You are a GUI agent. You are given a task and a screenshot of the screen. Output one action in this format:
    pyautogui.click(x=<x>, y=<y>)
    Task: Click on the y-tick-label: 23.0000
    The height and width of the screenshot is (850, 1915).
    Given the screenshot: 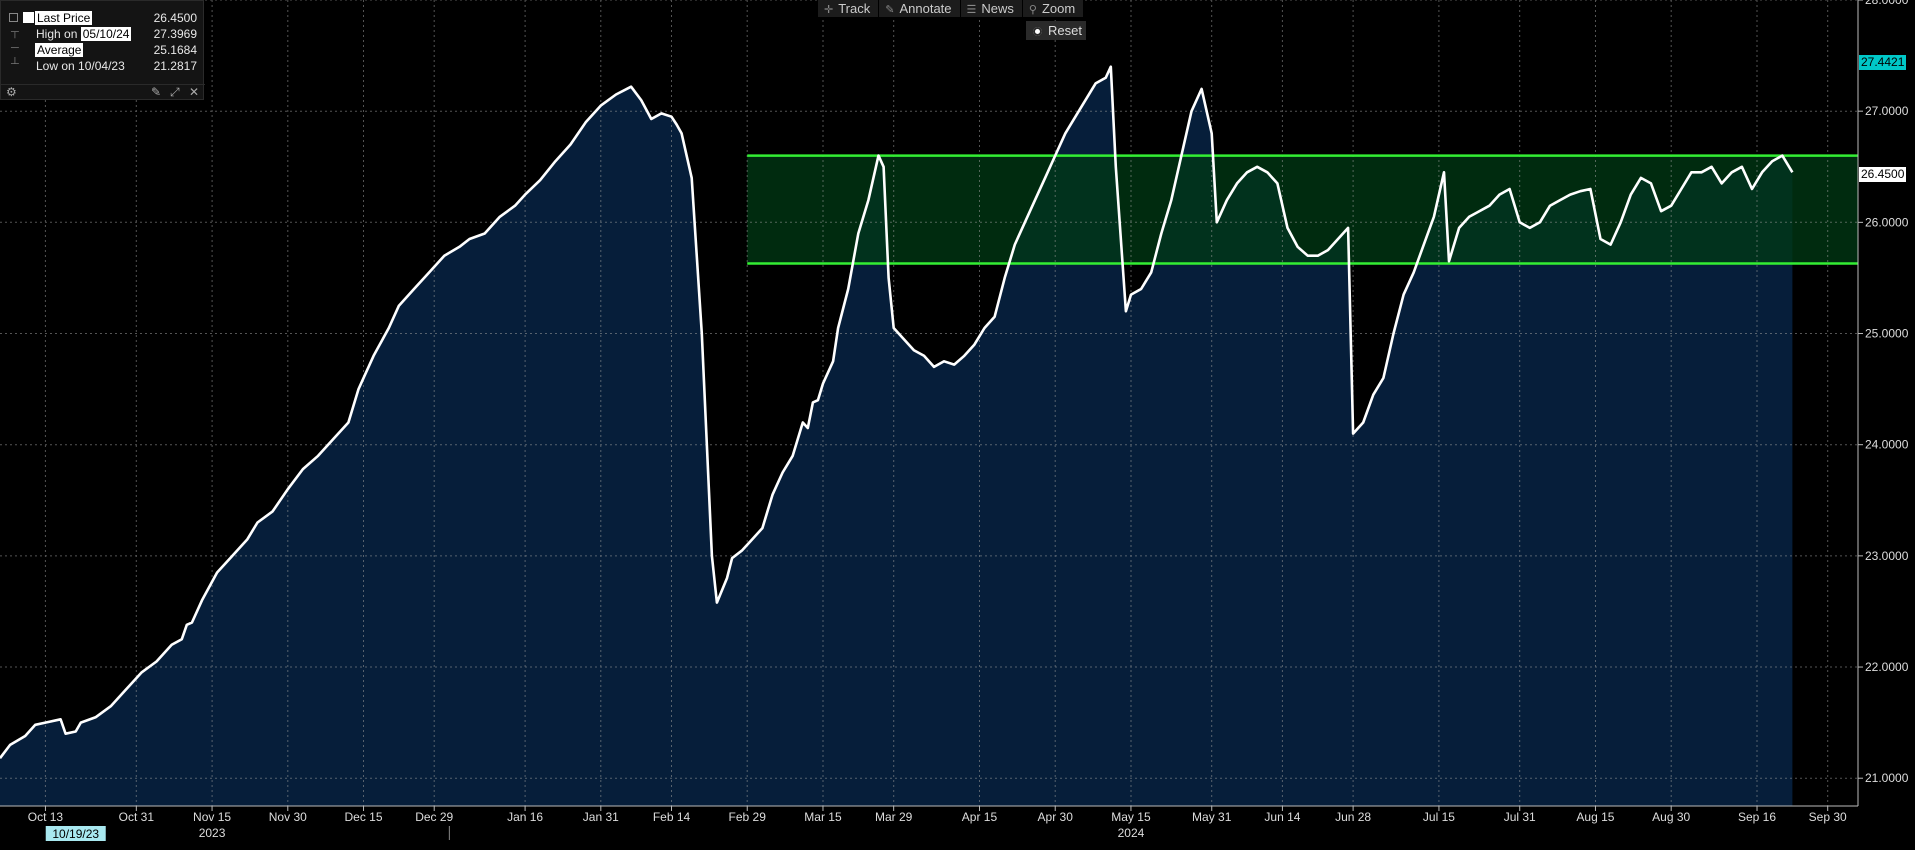 What is the action you would take?
    pyautogui.click(x=1887, y=556)
    